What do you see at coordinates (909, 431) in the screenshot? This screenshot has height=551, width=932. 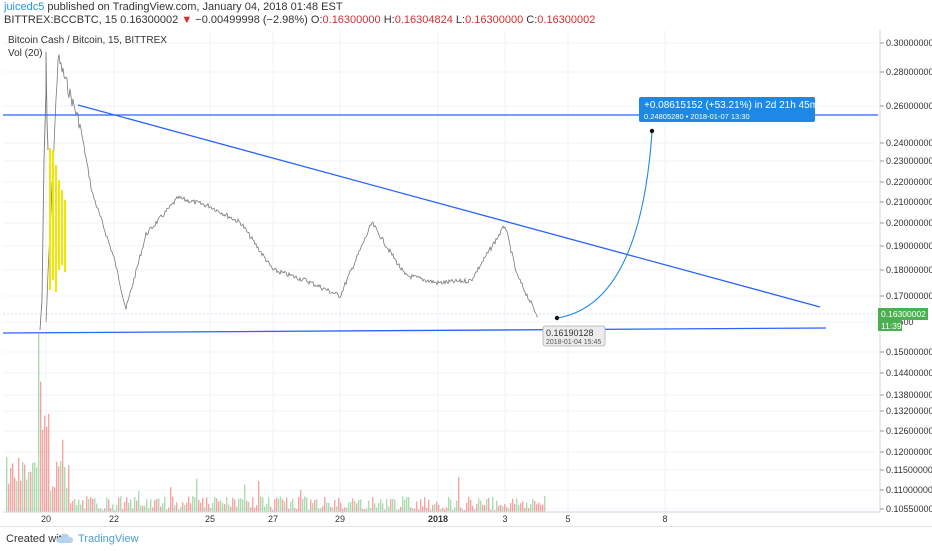 I see `price-axis-label: 0.12600000` at bounding box center [909, 431].